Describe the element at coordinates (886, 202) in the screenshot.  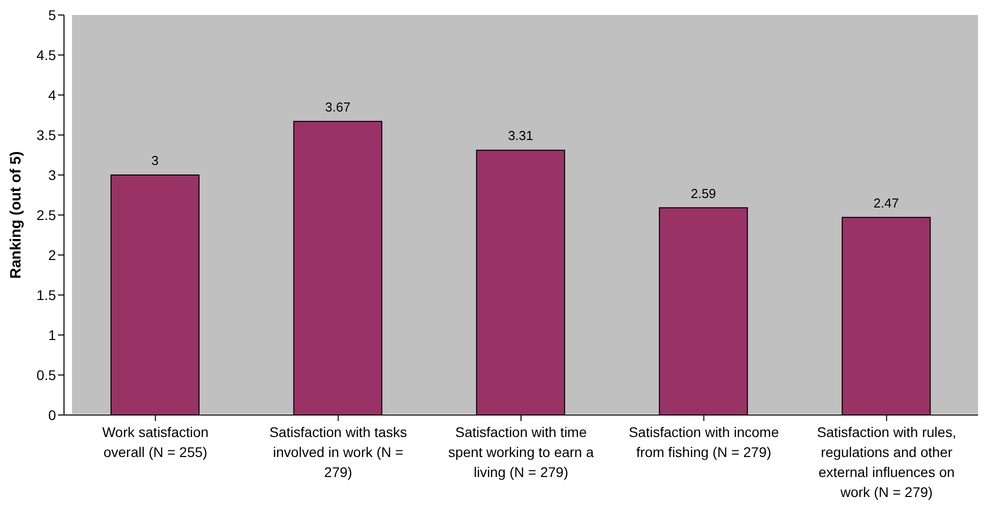
I see `data-label: 2.47` at that location.